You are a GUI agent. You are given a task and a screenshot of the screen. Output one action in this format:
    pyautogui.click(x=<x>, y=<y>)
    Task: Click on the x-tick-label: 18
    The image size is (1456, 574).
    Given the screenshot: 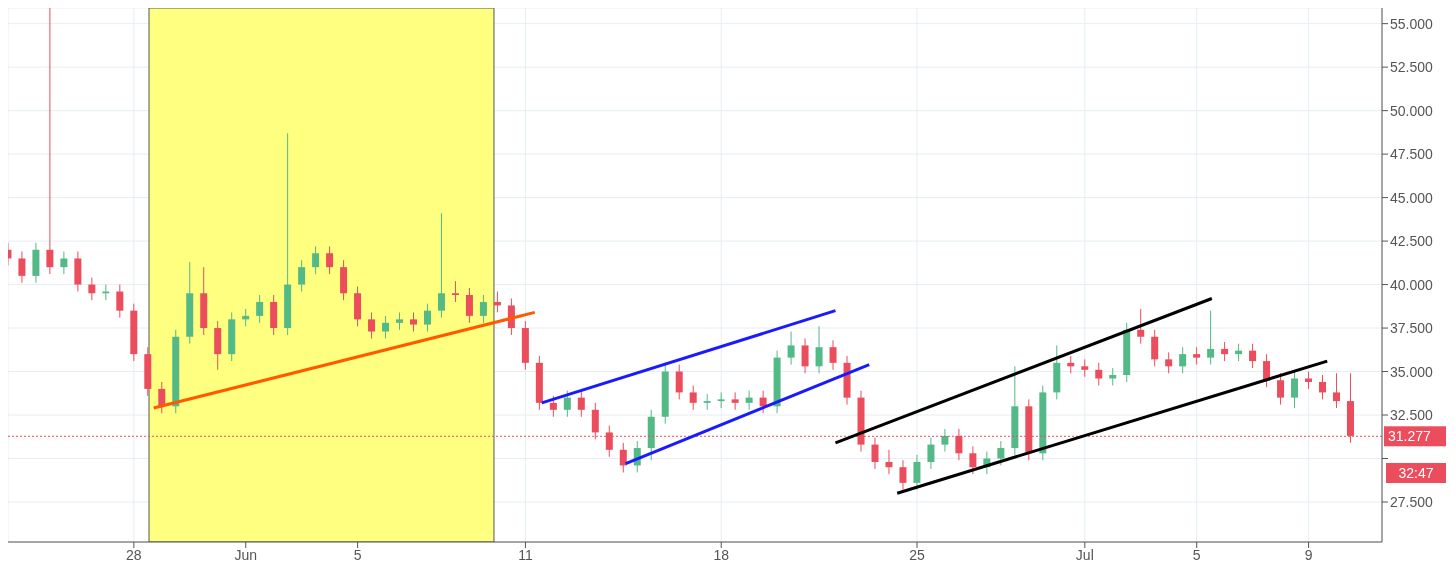 What is the action you would take?
    pyautogui.click(x=721, y=554)
    